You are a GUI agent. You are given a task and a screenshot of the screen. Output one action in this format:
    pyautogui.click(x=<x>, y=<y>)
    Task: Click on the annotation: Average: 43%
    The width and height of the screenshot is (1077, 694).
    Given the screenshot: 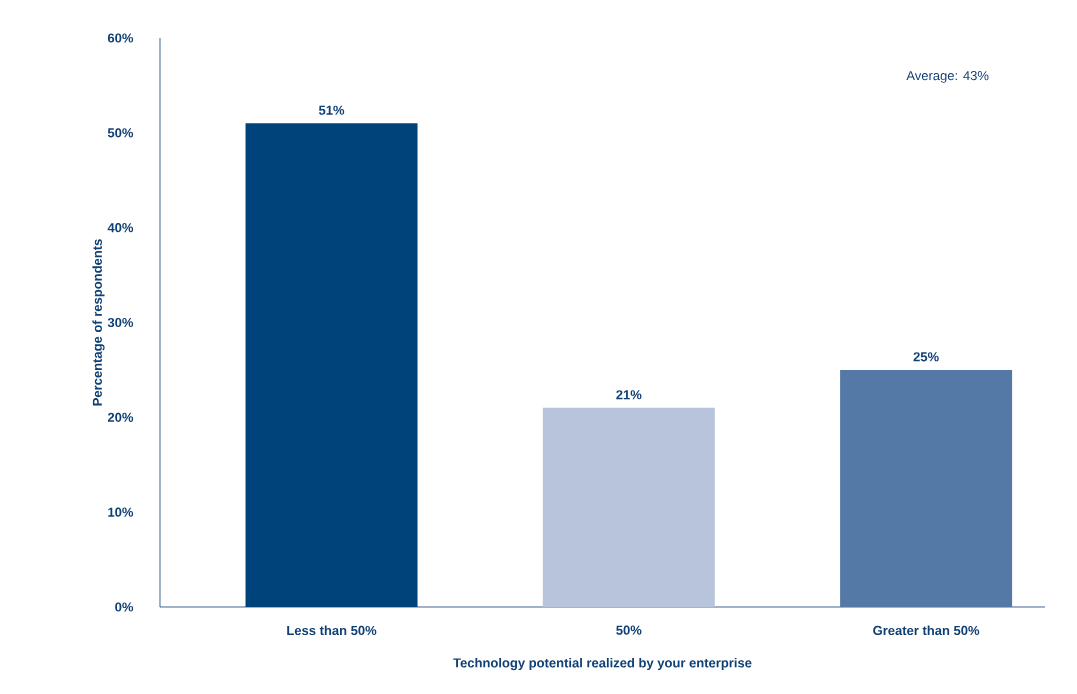 What is the action you would take?
    pyautogui.click(x=947, y=76)
    